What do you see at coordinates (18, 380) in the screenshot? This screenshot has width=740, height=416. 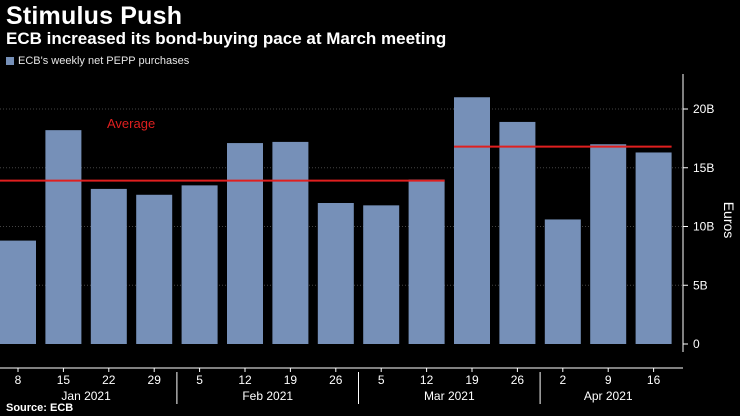 I see `x-tick-label: 8` at bounding box center [18, 380].